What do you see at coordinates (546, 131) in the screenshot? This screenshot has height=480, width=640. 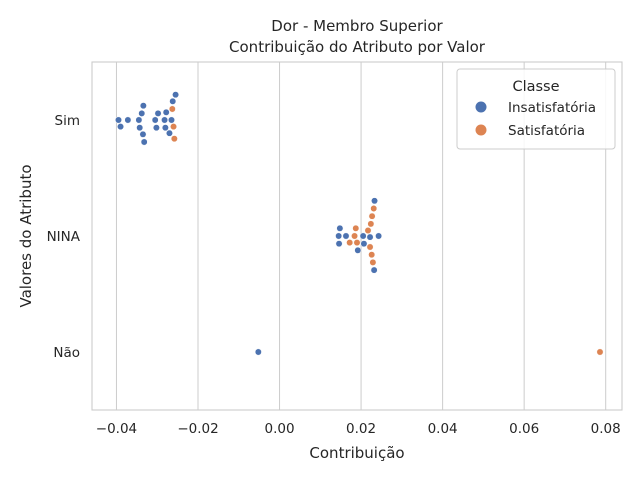 I see `legend-label-satisfatoria: Satisfatória` at bounding box center [546, 131].